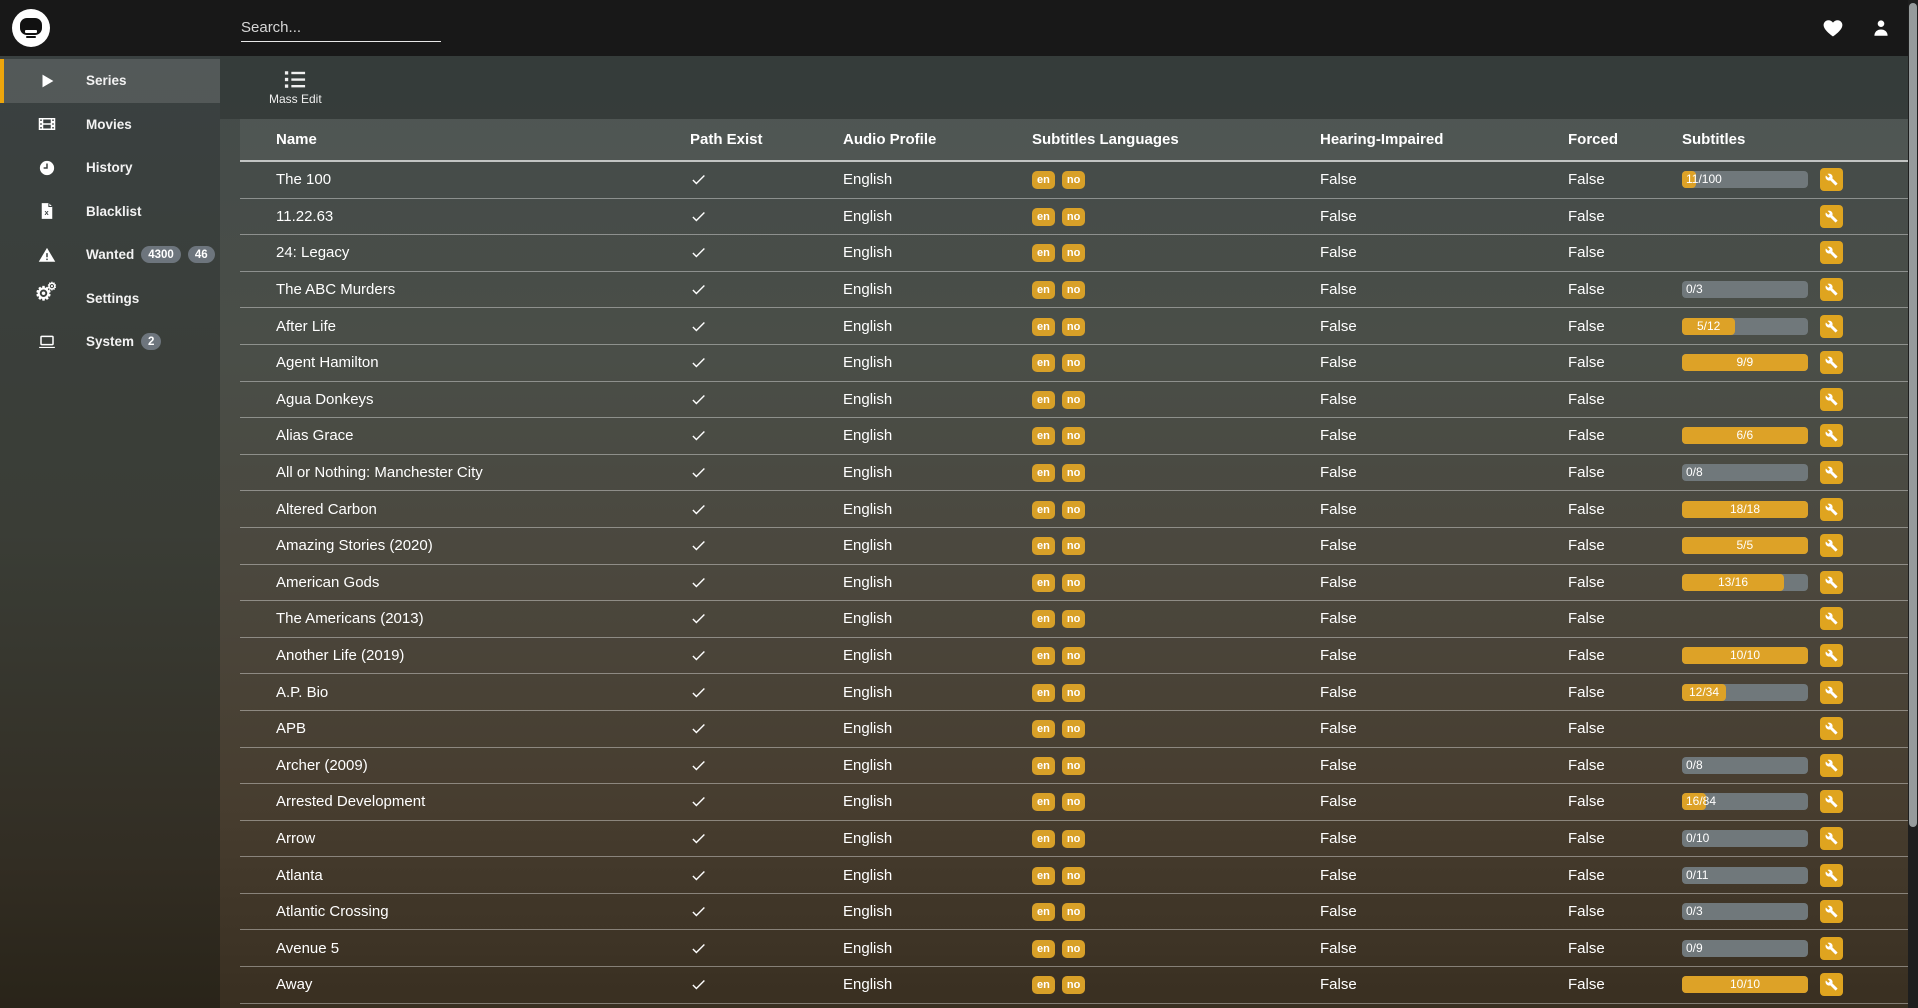  I want to click on sidebar-item-series: Series, so click(110, 81).